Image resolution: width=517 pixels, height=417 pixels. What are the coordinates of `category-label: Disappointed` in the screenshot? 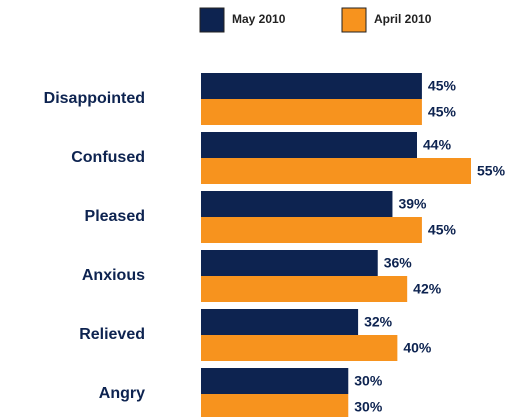 It's located at (94, 98).